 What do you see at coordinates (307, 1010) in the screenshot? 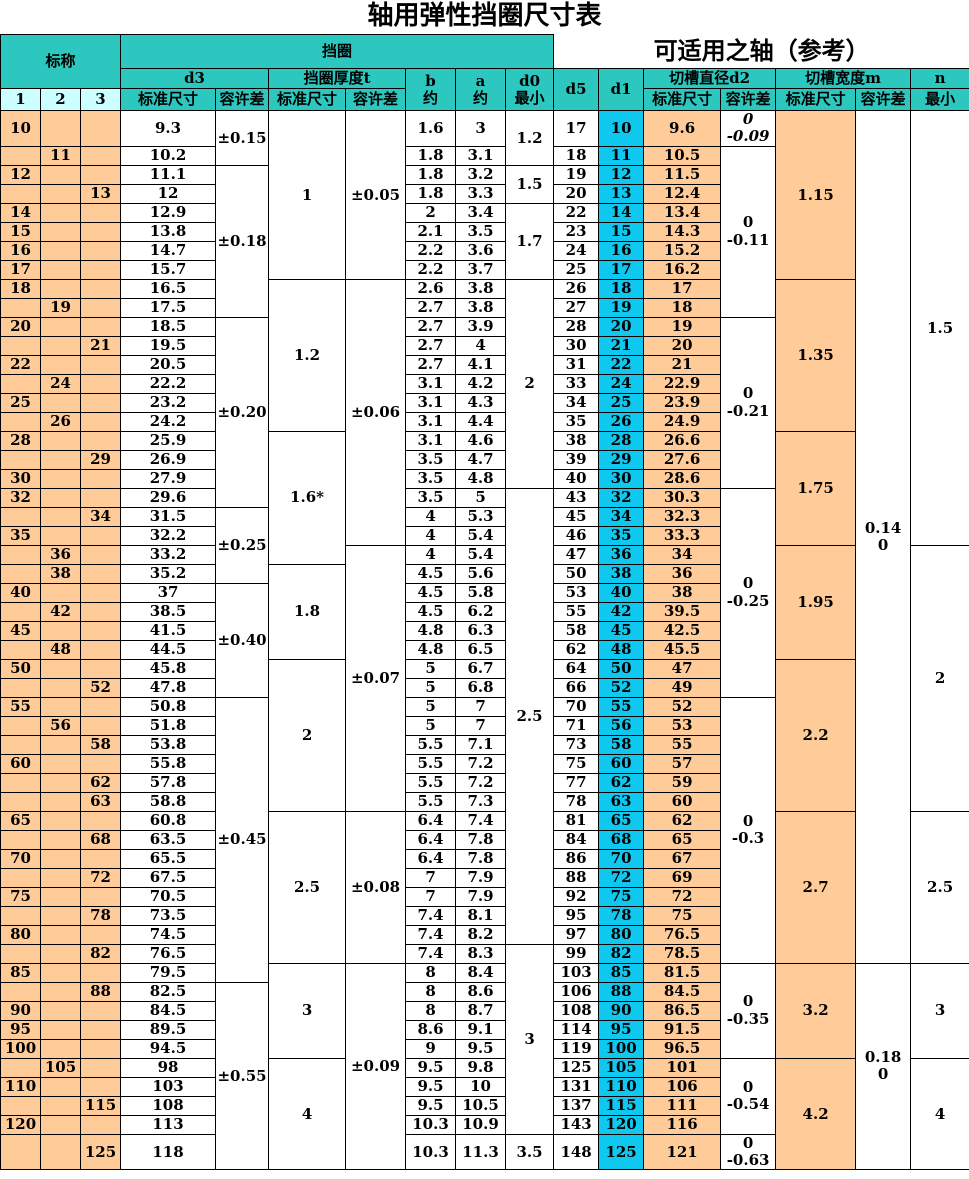
I see `cell-t: 3` at bounding box center [307, 1010].